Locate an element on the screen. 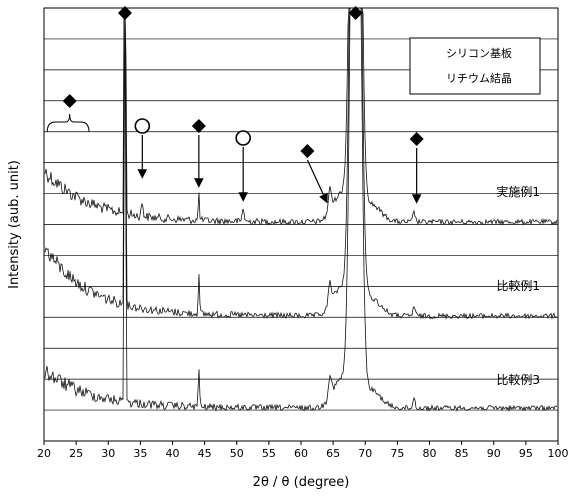 The image size is (583, 496). x-ticks: 20 25 30 35 40 45 50 55 60 65 70 75 80 85 90 95 100 is located at coordinates (303, 450).